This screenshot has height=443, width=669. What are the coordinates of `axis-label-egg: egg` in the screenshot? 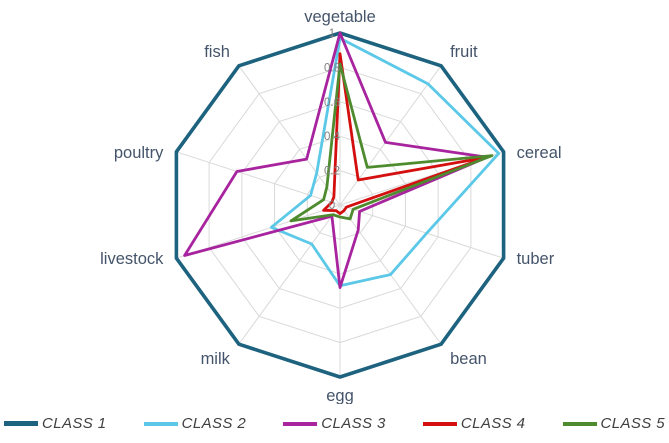 It's located at (340, 395).